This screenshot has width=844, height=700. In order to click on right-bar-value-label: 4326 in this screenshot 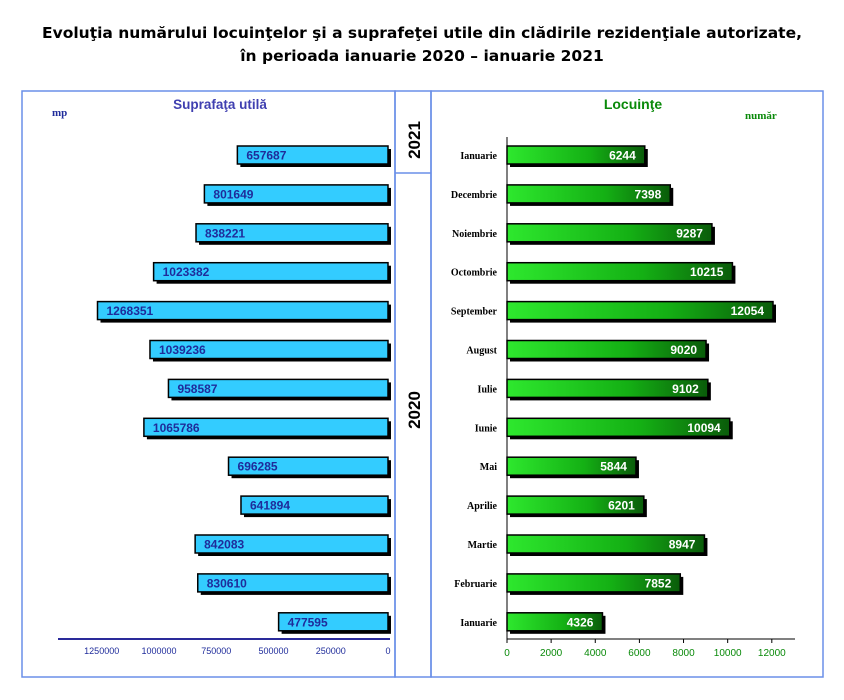, I will do `click(580, 622)`.